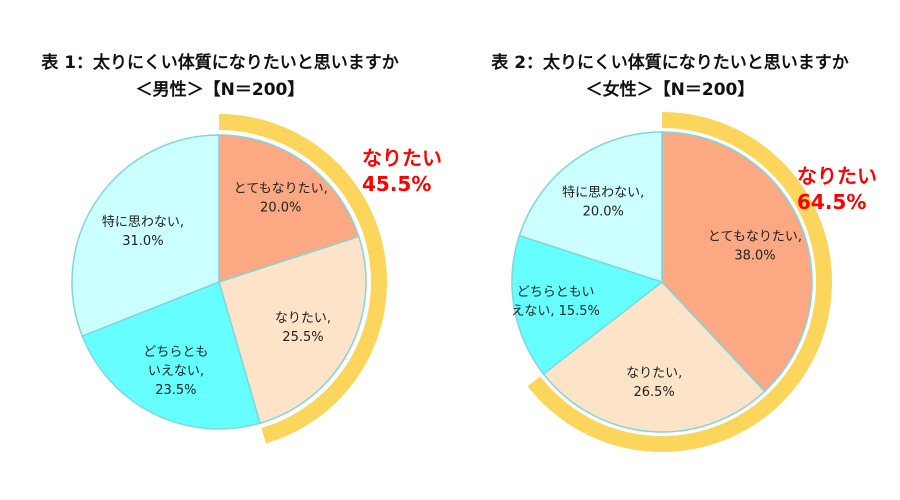 The height and width of the screenshot is (500, 900). What do you see at coordinates (832, 202) in the screenshot?
I see `chart-2-callout-value: 64.5%` at bounding box center [832, 202].